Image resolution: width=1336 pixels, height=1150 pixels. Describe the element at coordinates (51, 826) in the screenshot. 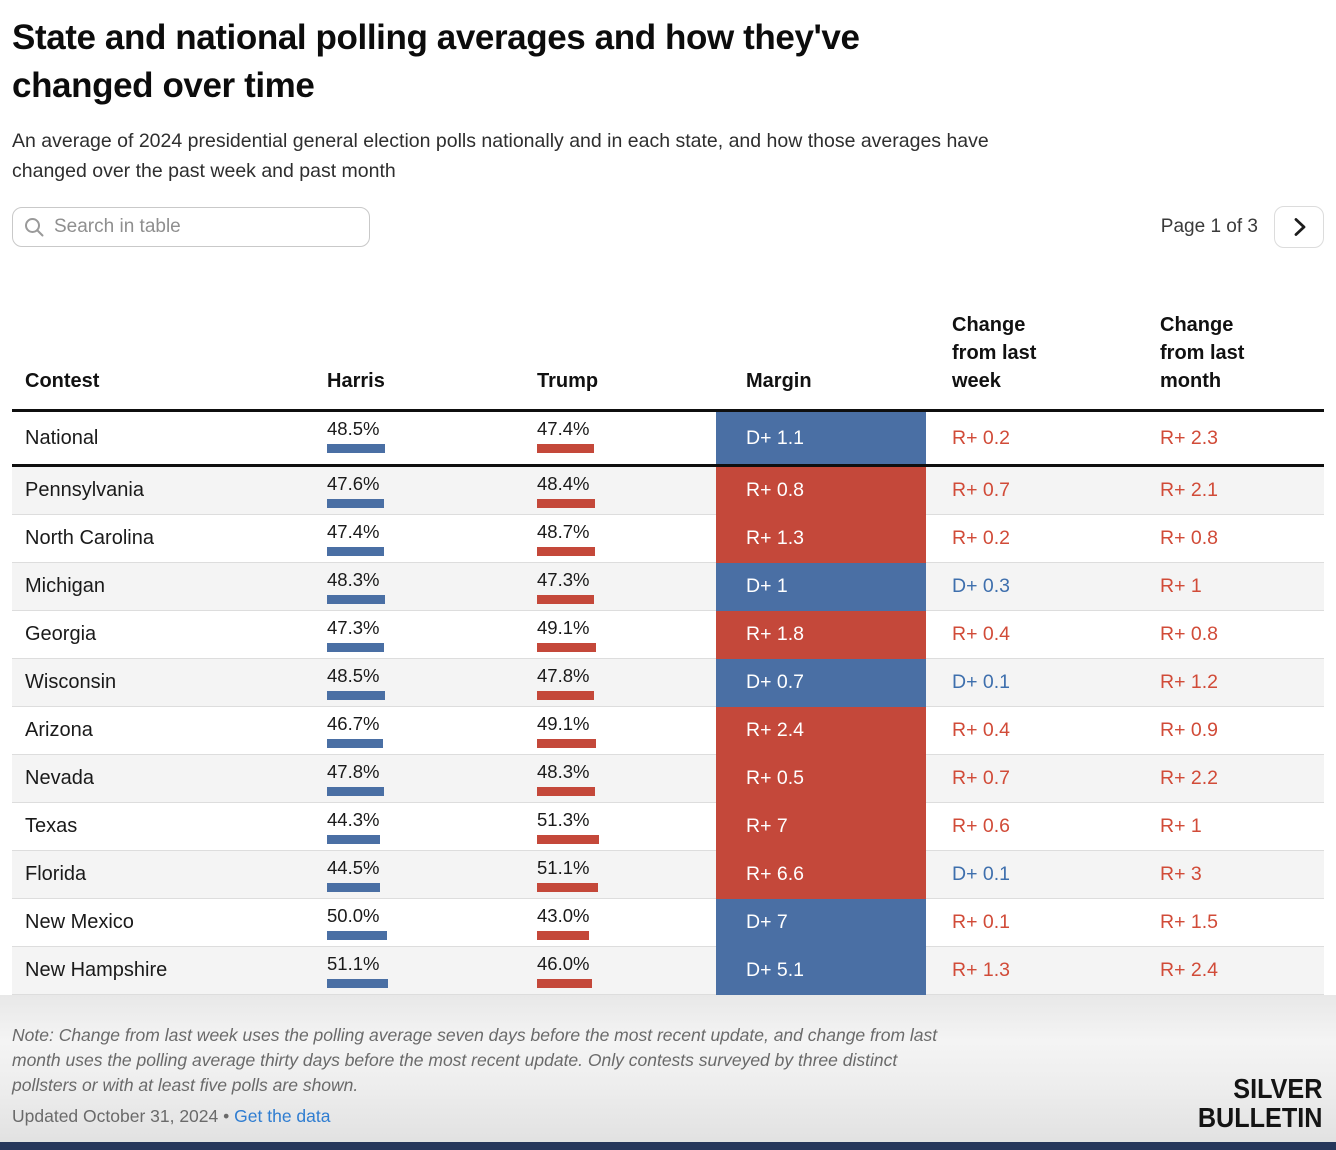

I see `contest-cell: Texas` at that location.